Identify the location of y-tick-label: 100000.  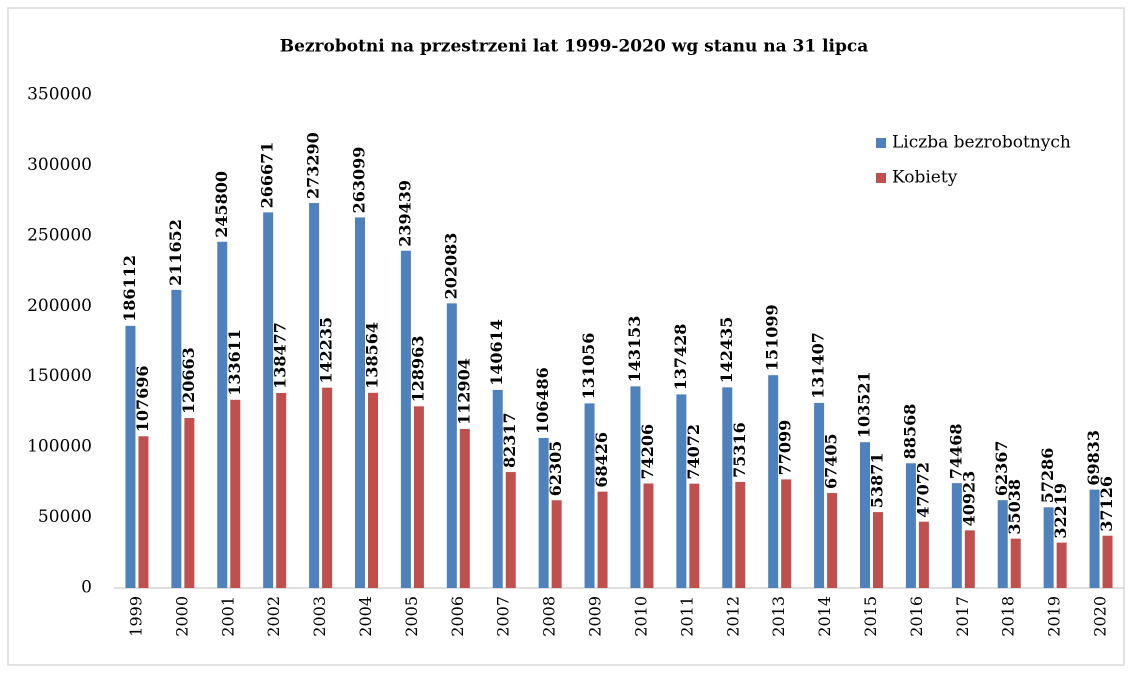
(59, 447).